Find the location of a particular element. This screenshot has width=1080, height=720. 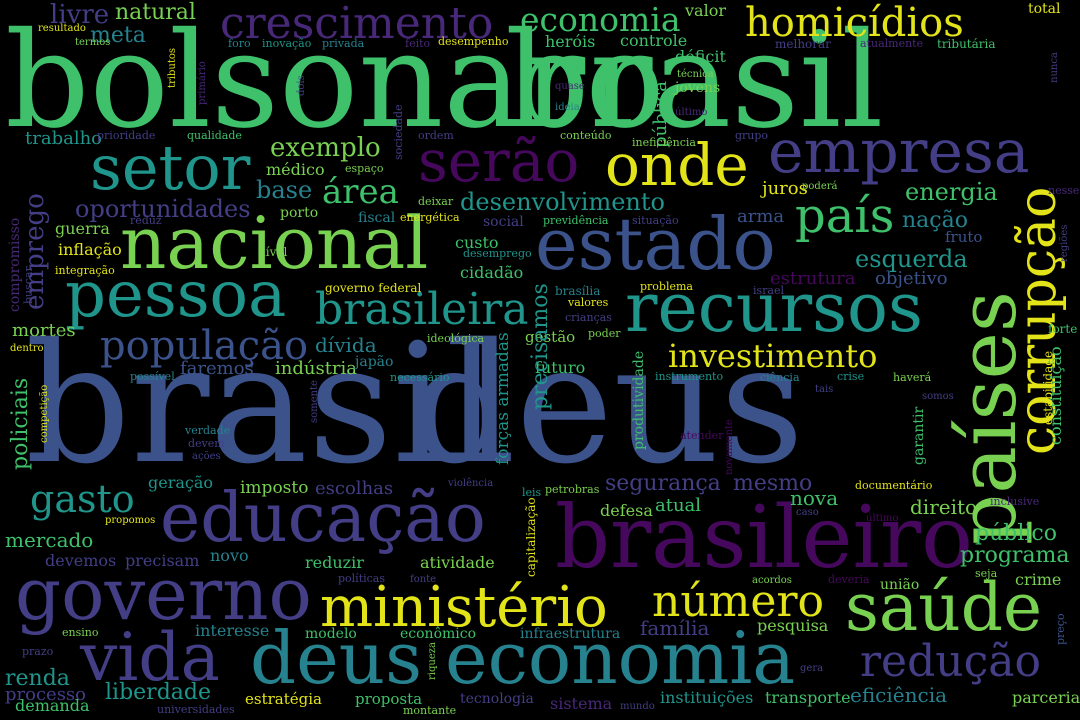

word: instituições is located at coordinates (707, 697).